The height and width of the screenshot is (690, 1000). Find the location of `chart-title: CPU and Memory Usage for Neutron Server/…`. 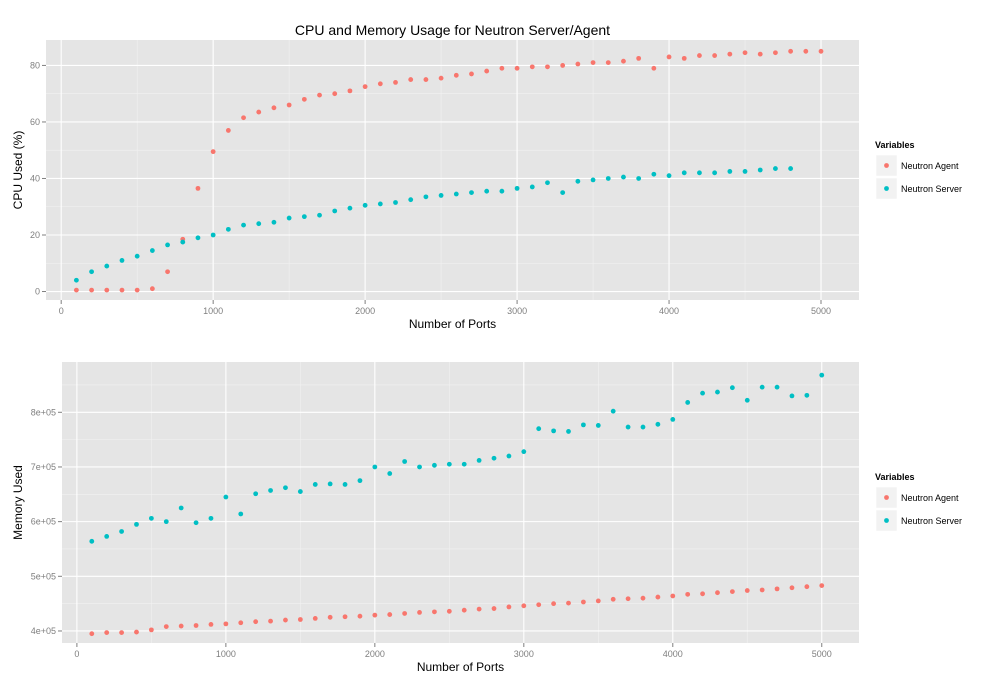

chart-title: CPU and Memory Usage for Neutron Server/… is located at coordinates (452, 30).